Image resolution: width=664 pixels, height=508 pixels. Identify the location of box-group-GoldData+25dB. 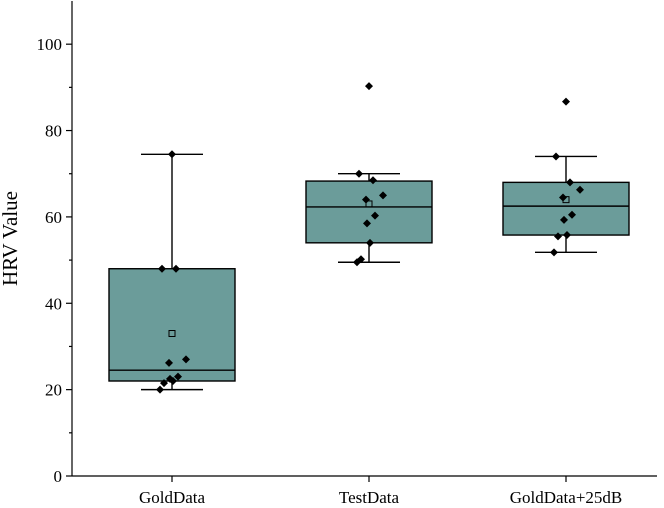
(566, 177).